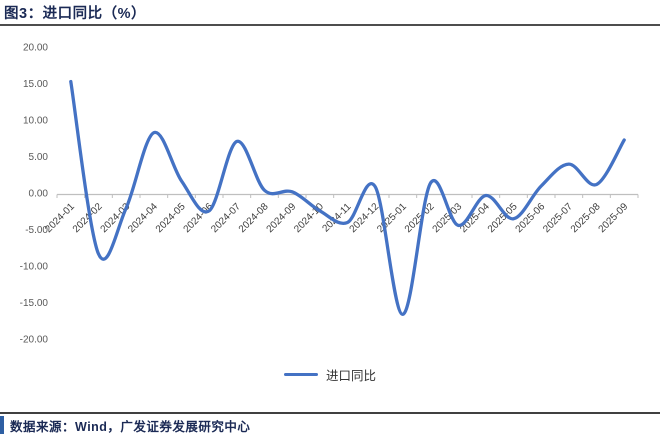 This screenshot has height=439, width=660. Describe the element at coordinates (130, 426) in the screenshot. I see `source-text: 数据来源：Wind，广发证券发展研究中心` at that location.